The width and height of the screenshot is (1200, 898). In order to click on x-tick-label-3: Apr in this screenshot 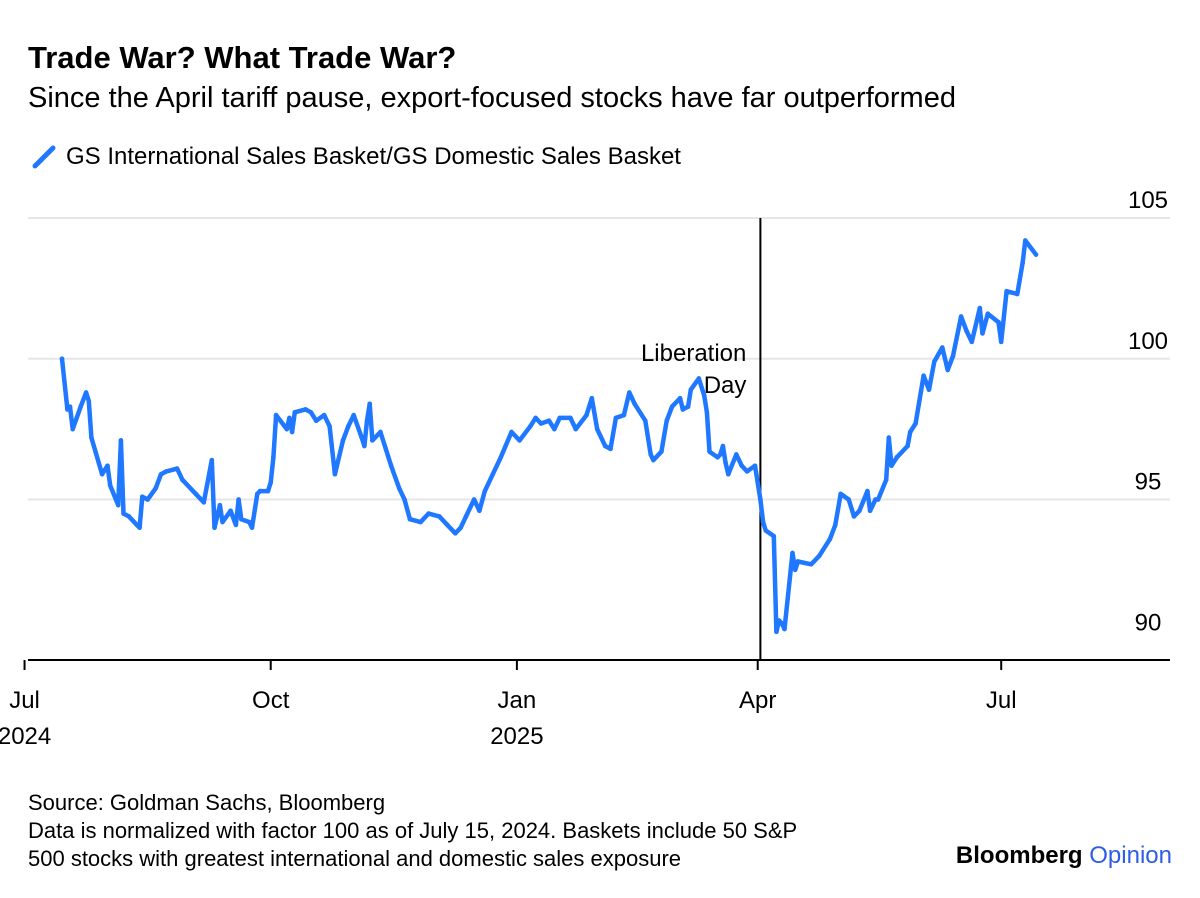, I will do `click(757, 700)`.